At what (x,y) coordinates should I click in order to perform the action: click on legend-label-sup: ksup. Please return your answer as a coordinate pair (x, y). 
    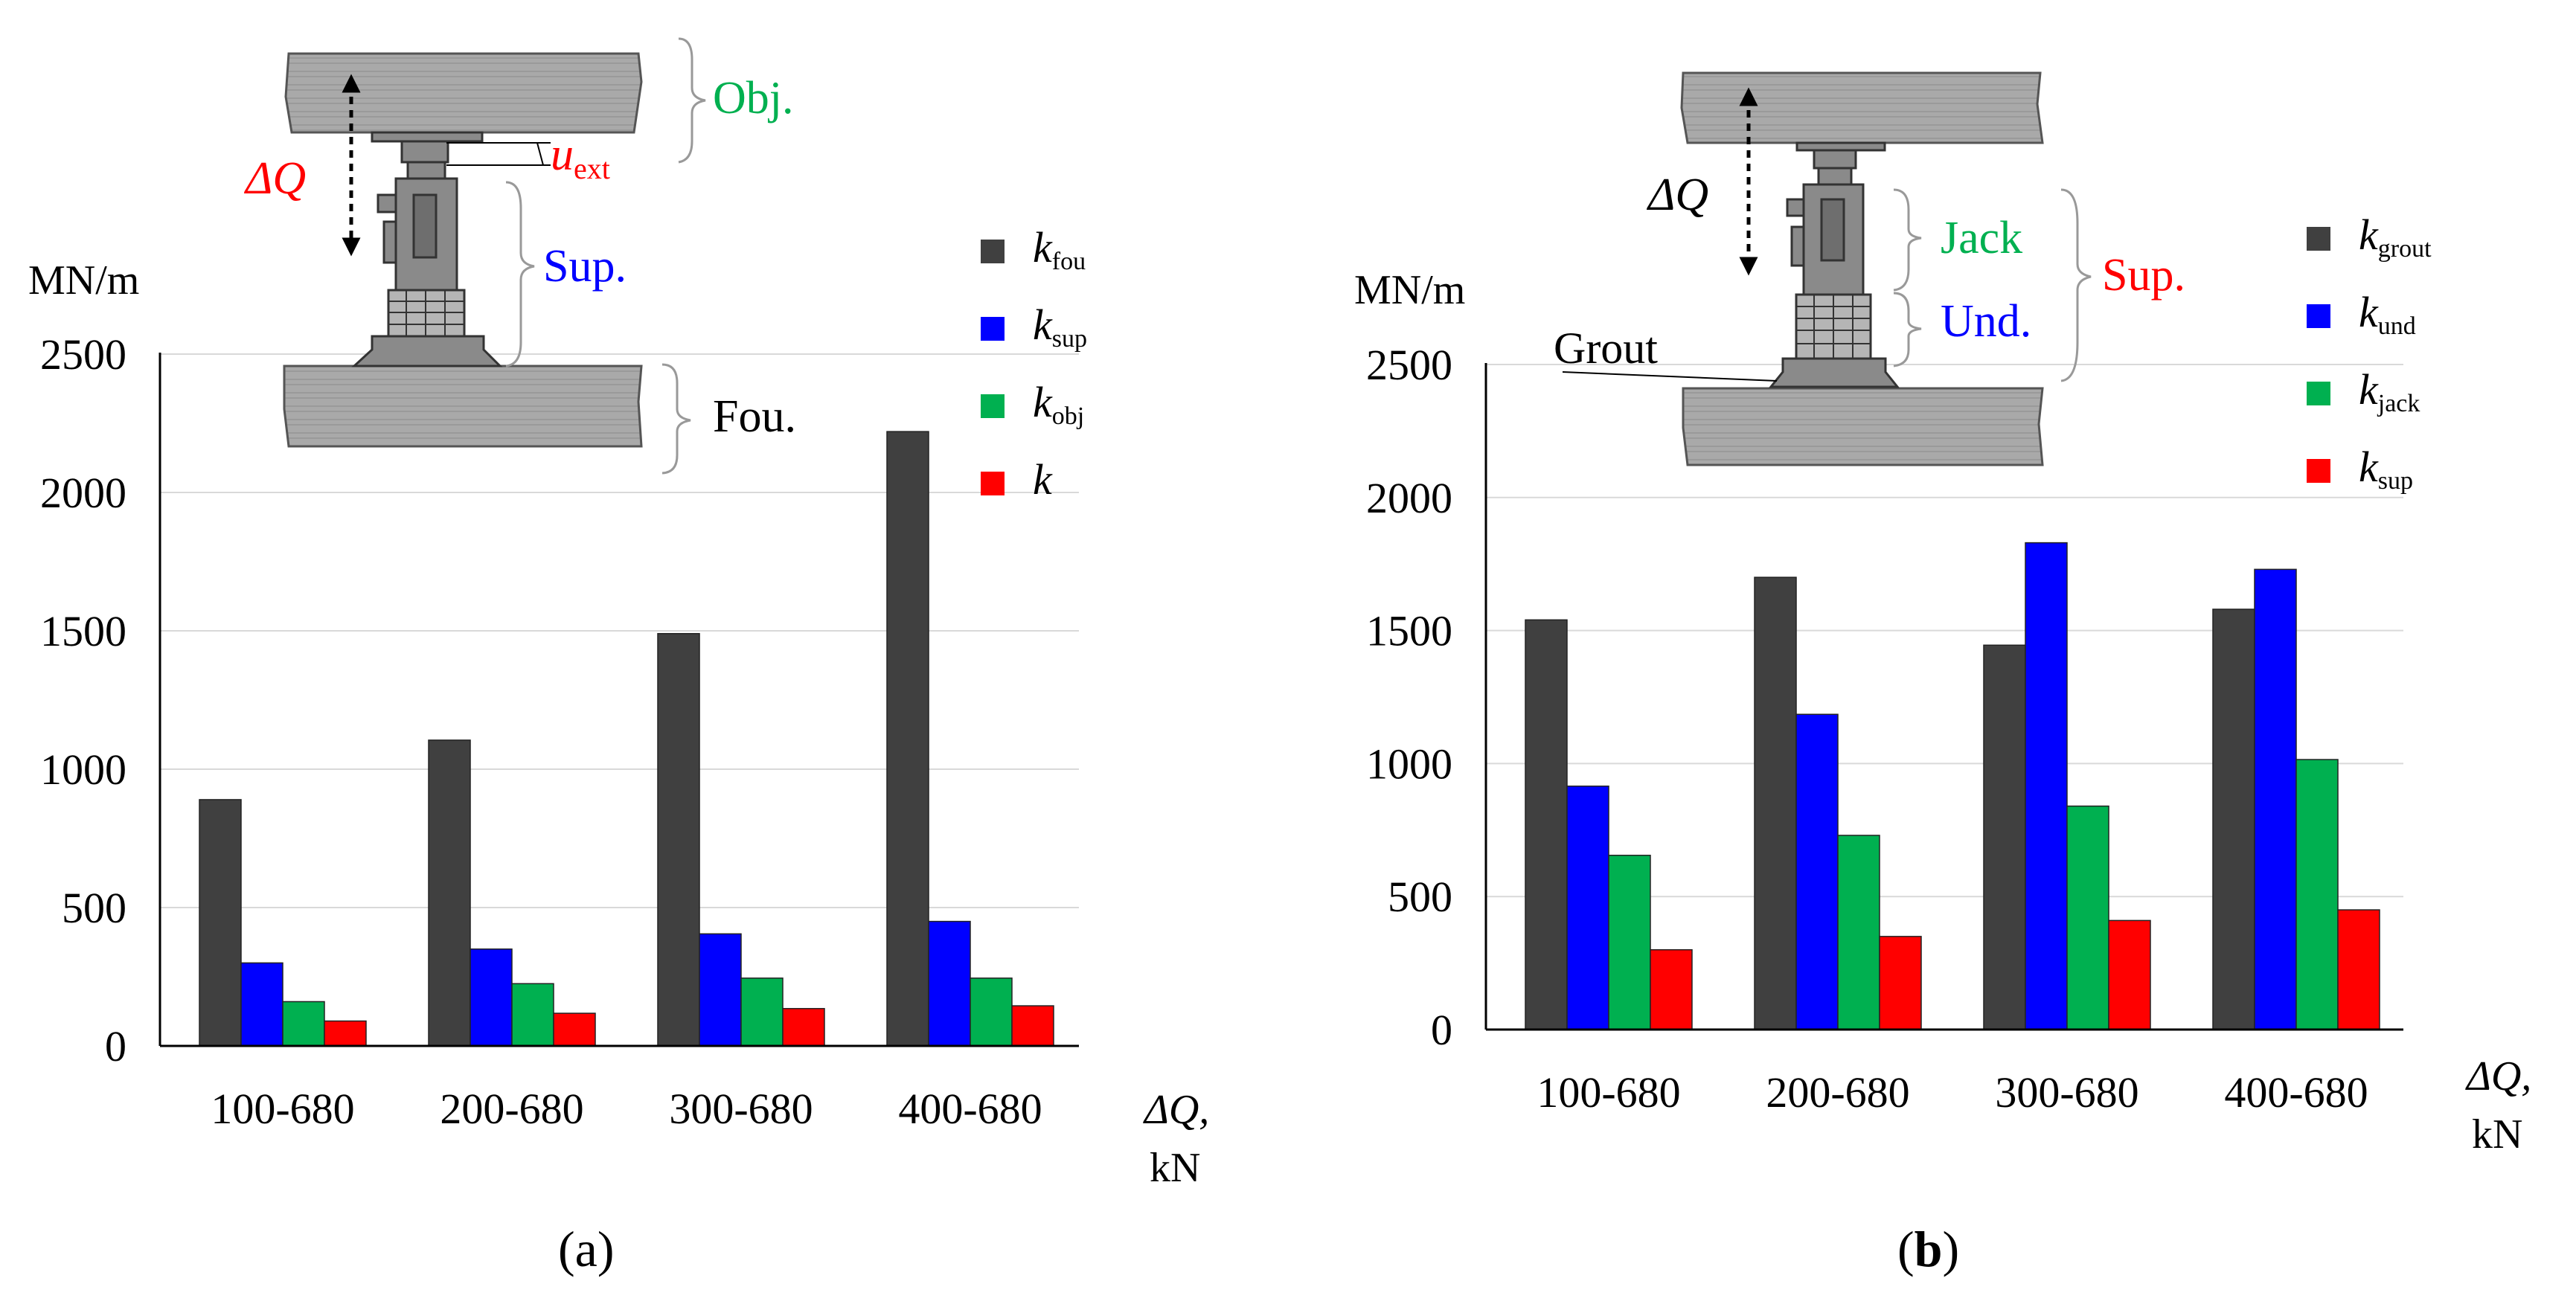
    Looking at the image, I should click on (2386, 469).